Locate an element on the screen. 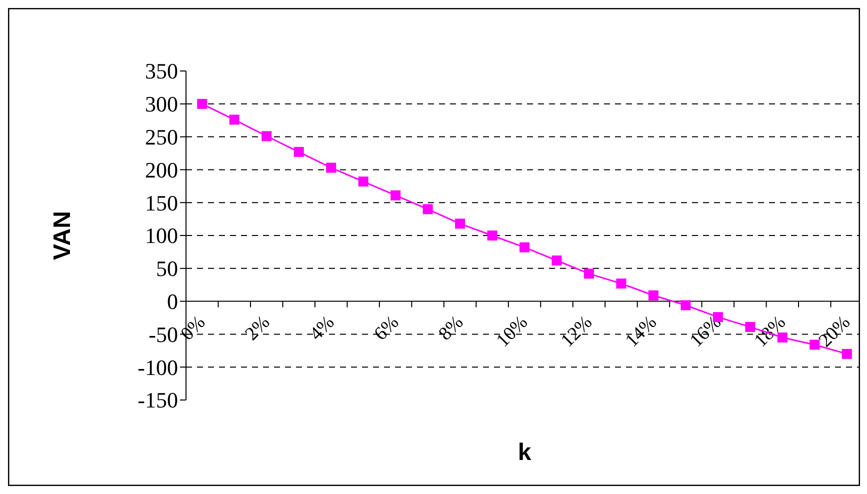 The image size is (867, 494). y-tick-label: 50 is located at coordinates (167, 269).